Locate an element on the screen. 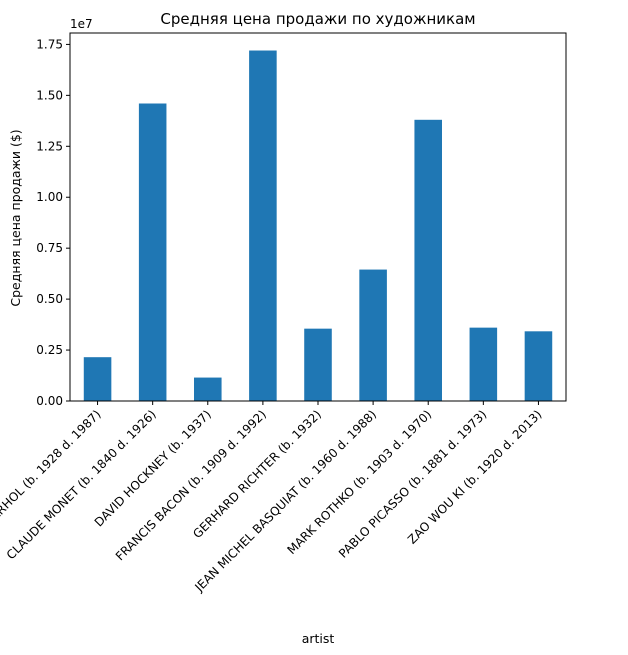 Image resolution: width=628 pixels, height=655 pixels. x-tick-label: DAVID HOCKNEY (b. 1937) is located at coordinates (153, 468).